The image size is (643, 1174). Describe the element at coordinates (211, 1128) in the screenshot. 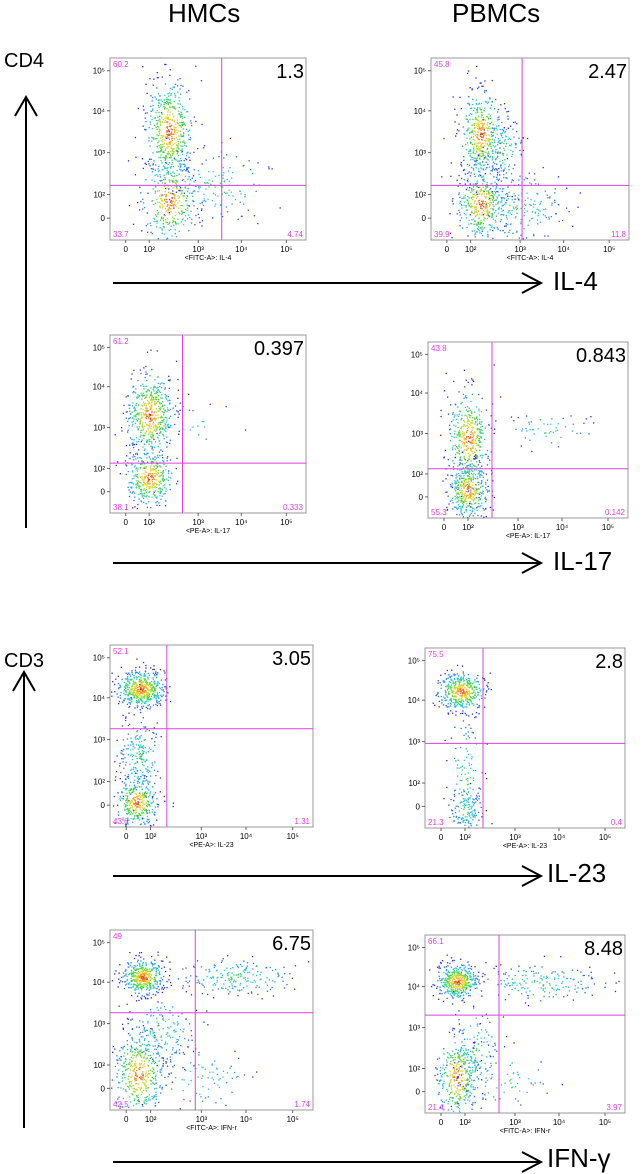

I see `x-axis-label: <FITC-A>: IFN-r` at that location.